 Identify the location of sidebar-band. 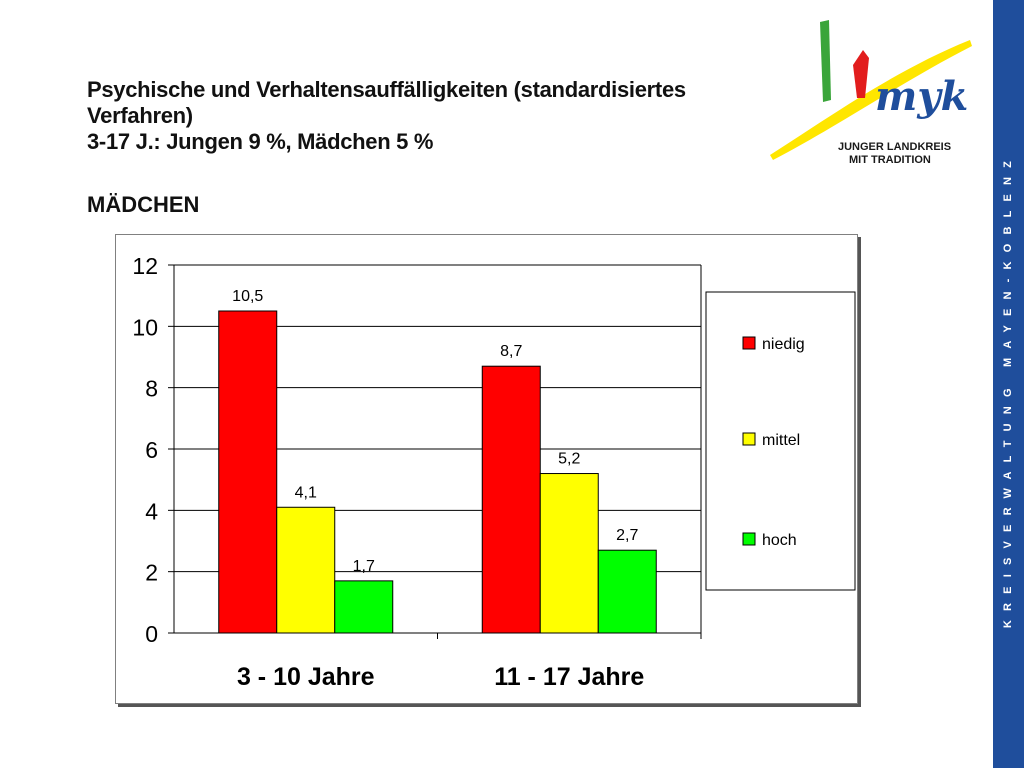
(1008, 384).